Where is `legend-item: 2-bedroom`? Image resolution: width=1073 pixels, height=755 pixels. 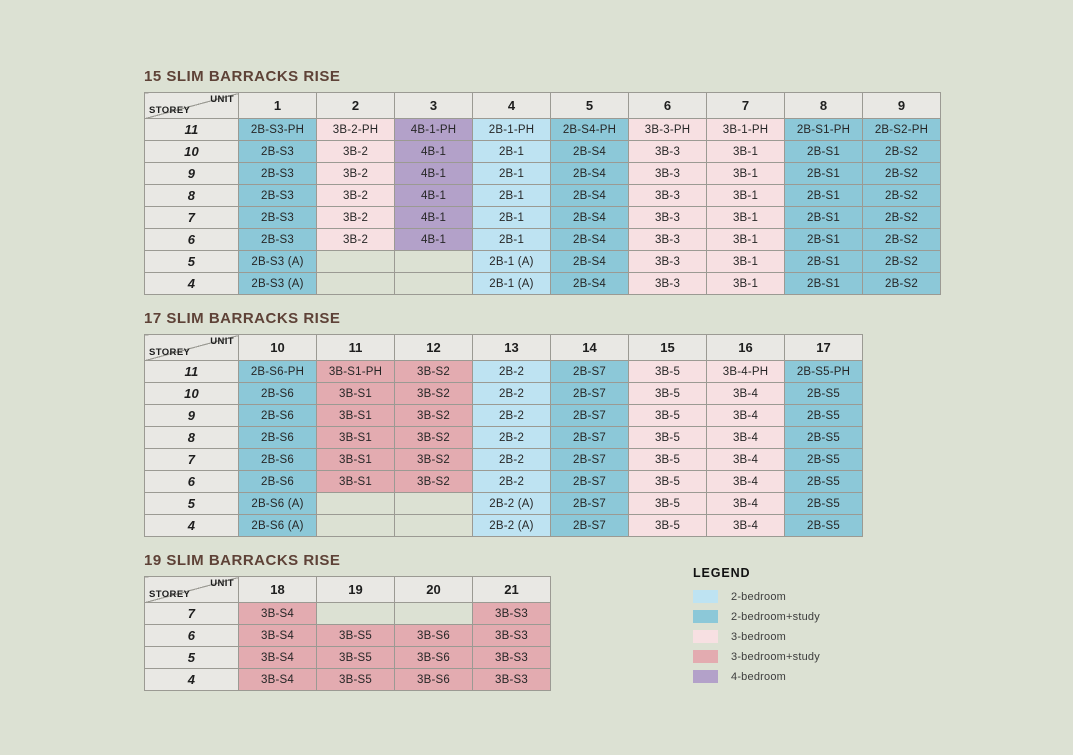
legend-item: 2-bedroom is located at coordinates (756, 596).